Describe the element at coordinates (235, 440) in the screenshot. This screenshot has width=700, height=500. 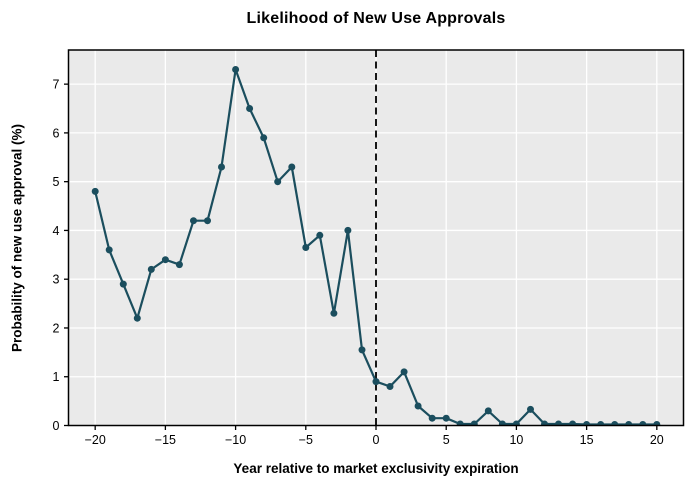
I see `x-tick-label: −10` at that location.